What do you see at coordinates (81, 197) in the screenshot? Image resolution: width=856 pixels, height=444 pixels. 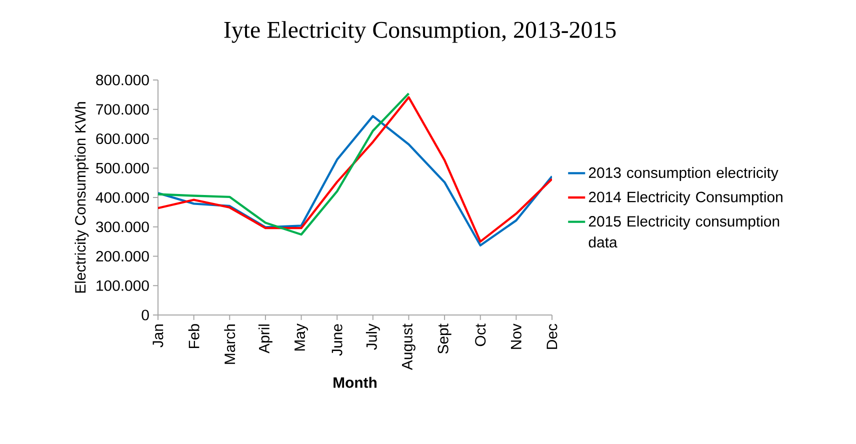 I see `y-axis-title: Electricity Consumption KWh` at bounding box center [81, 197].